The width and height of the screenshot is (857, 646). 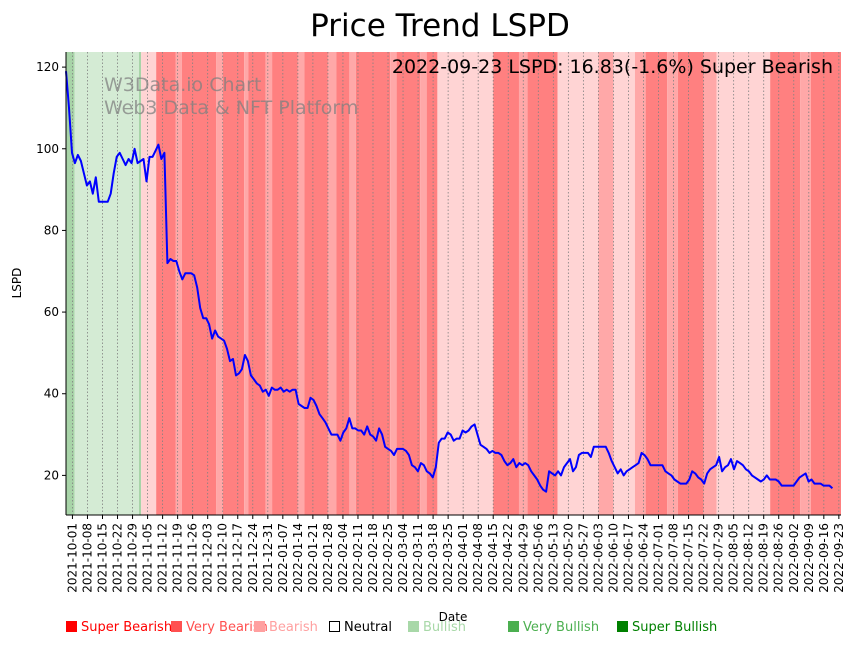 I want to click on y-axis-label: LSPD, so click(x=17, y=283).